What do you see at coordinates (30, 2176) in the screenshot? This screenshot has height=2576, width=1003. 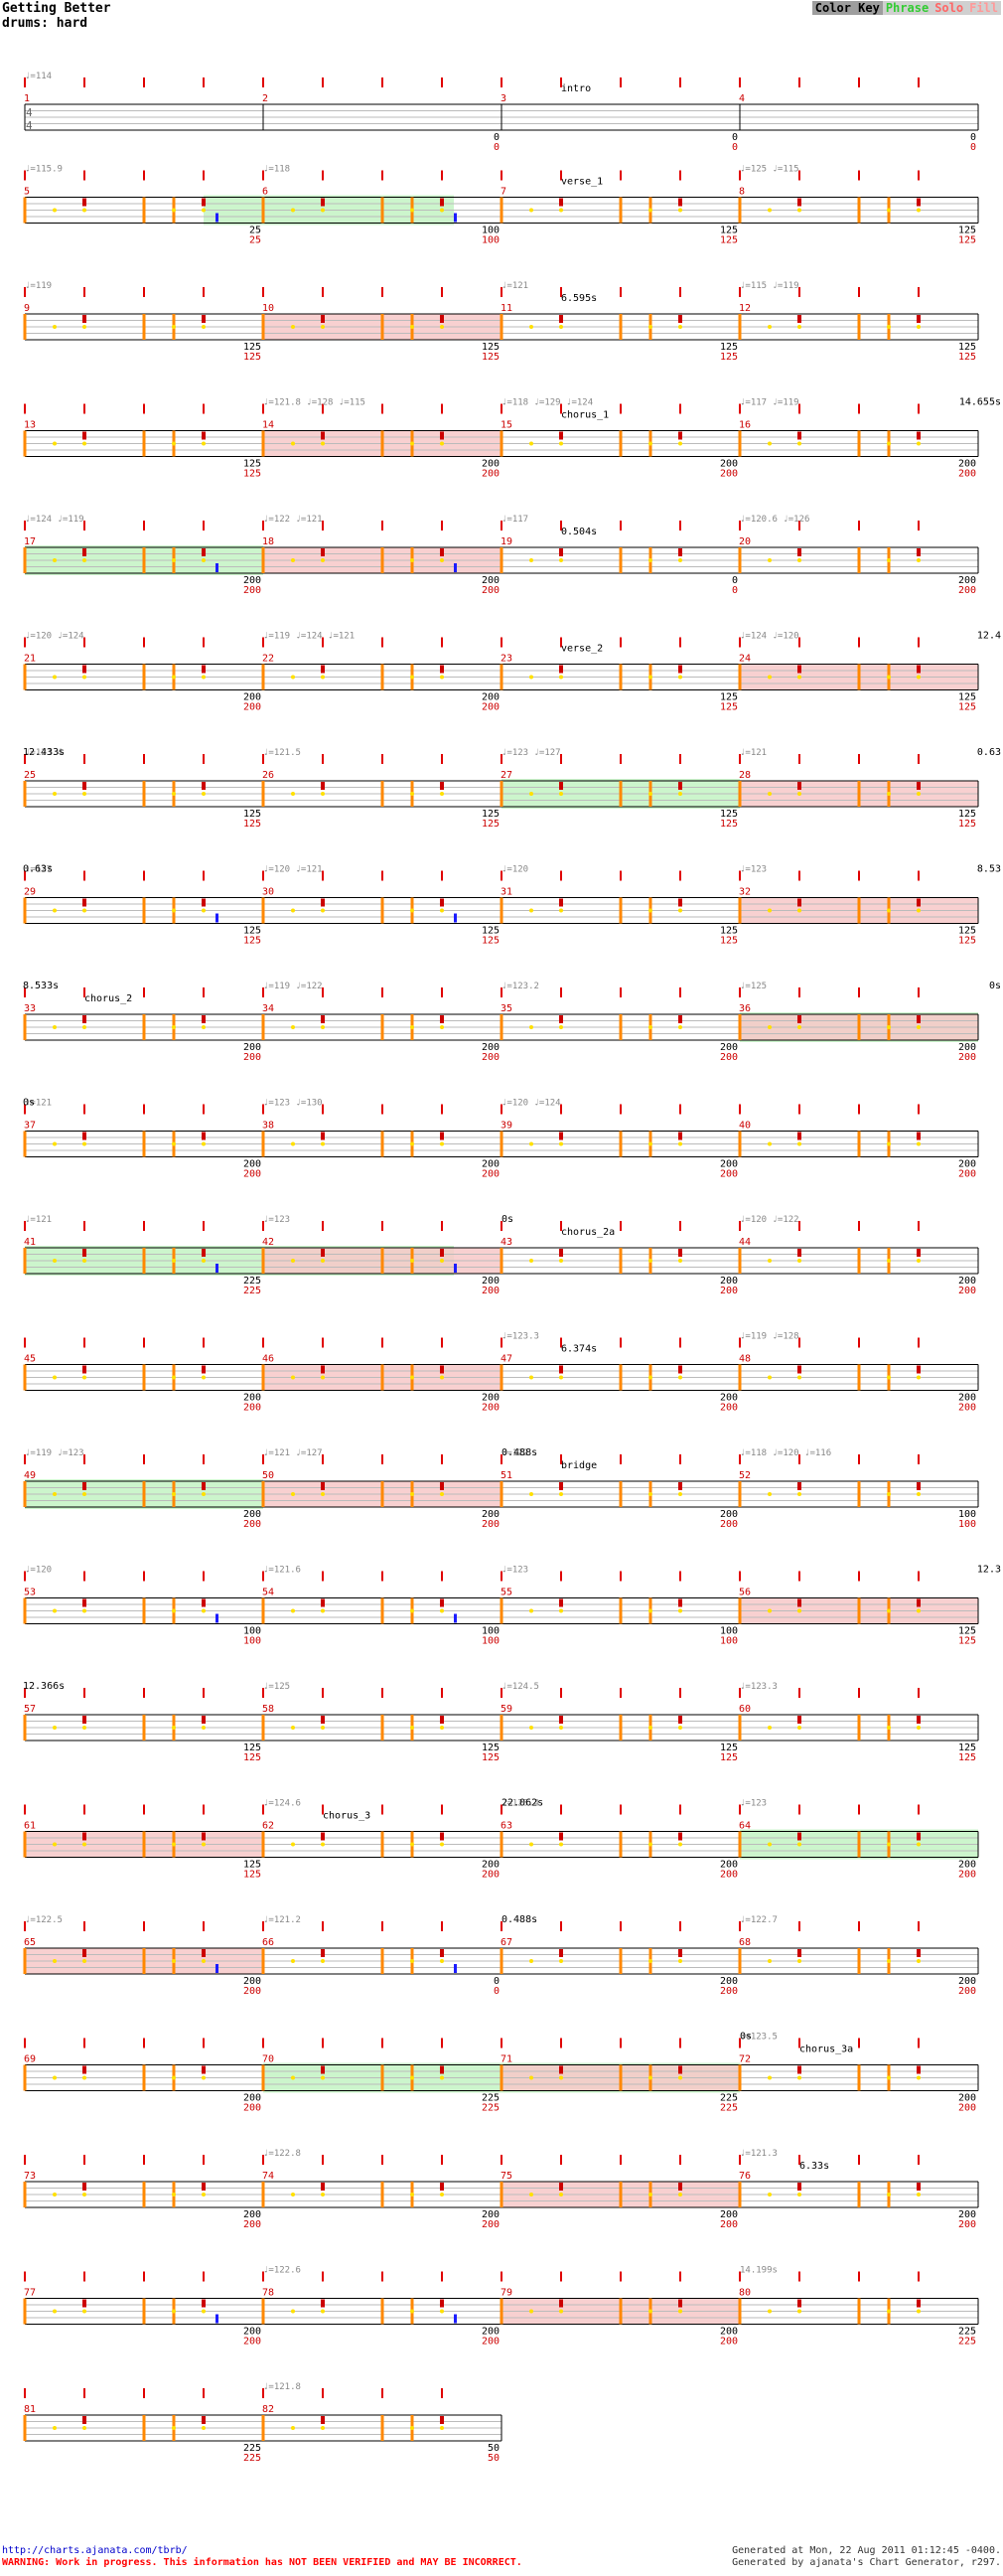 I see `measure-number: 73` at bounding box center [30, 2176].